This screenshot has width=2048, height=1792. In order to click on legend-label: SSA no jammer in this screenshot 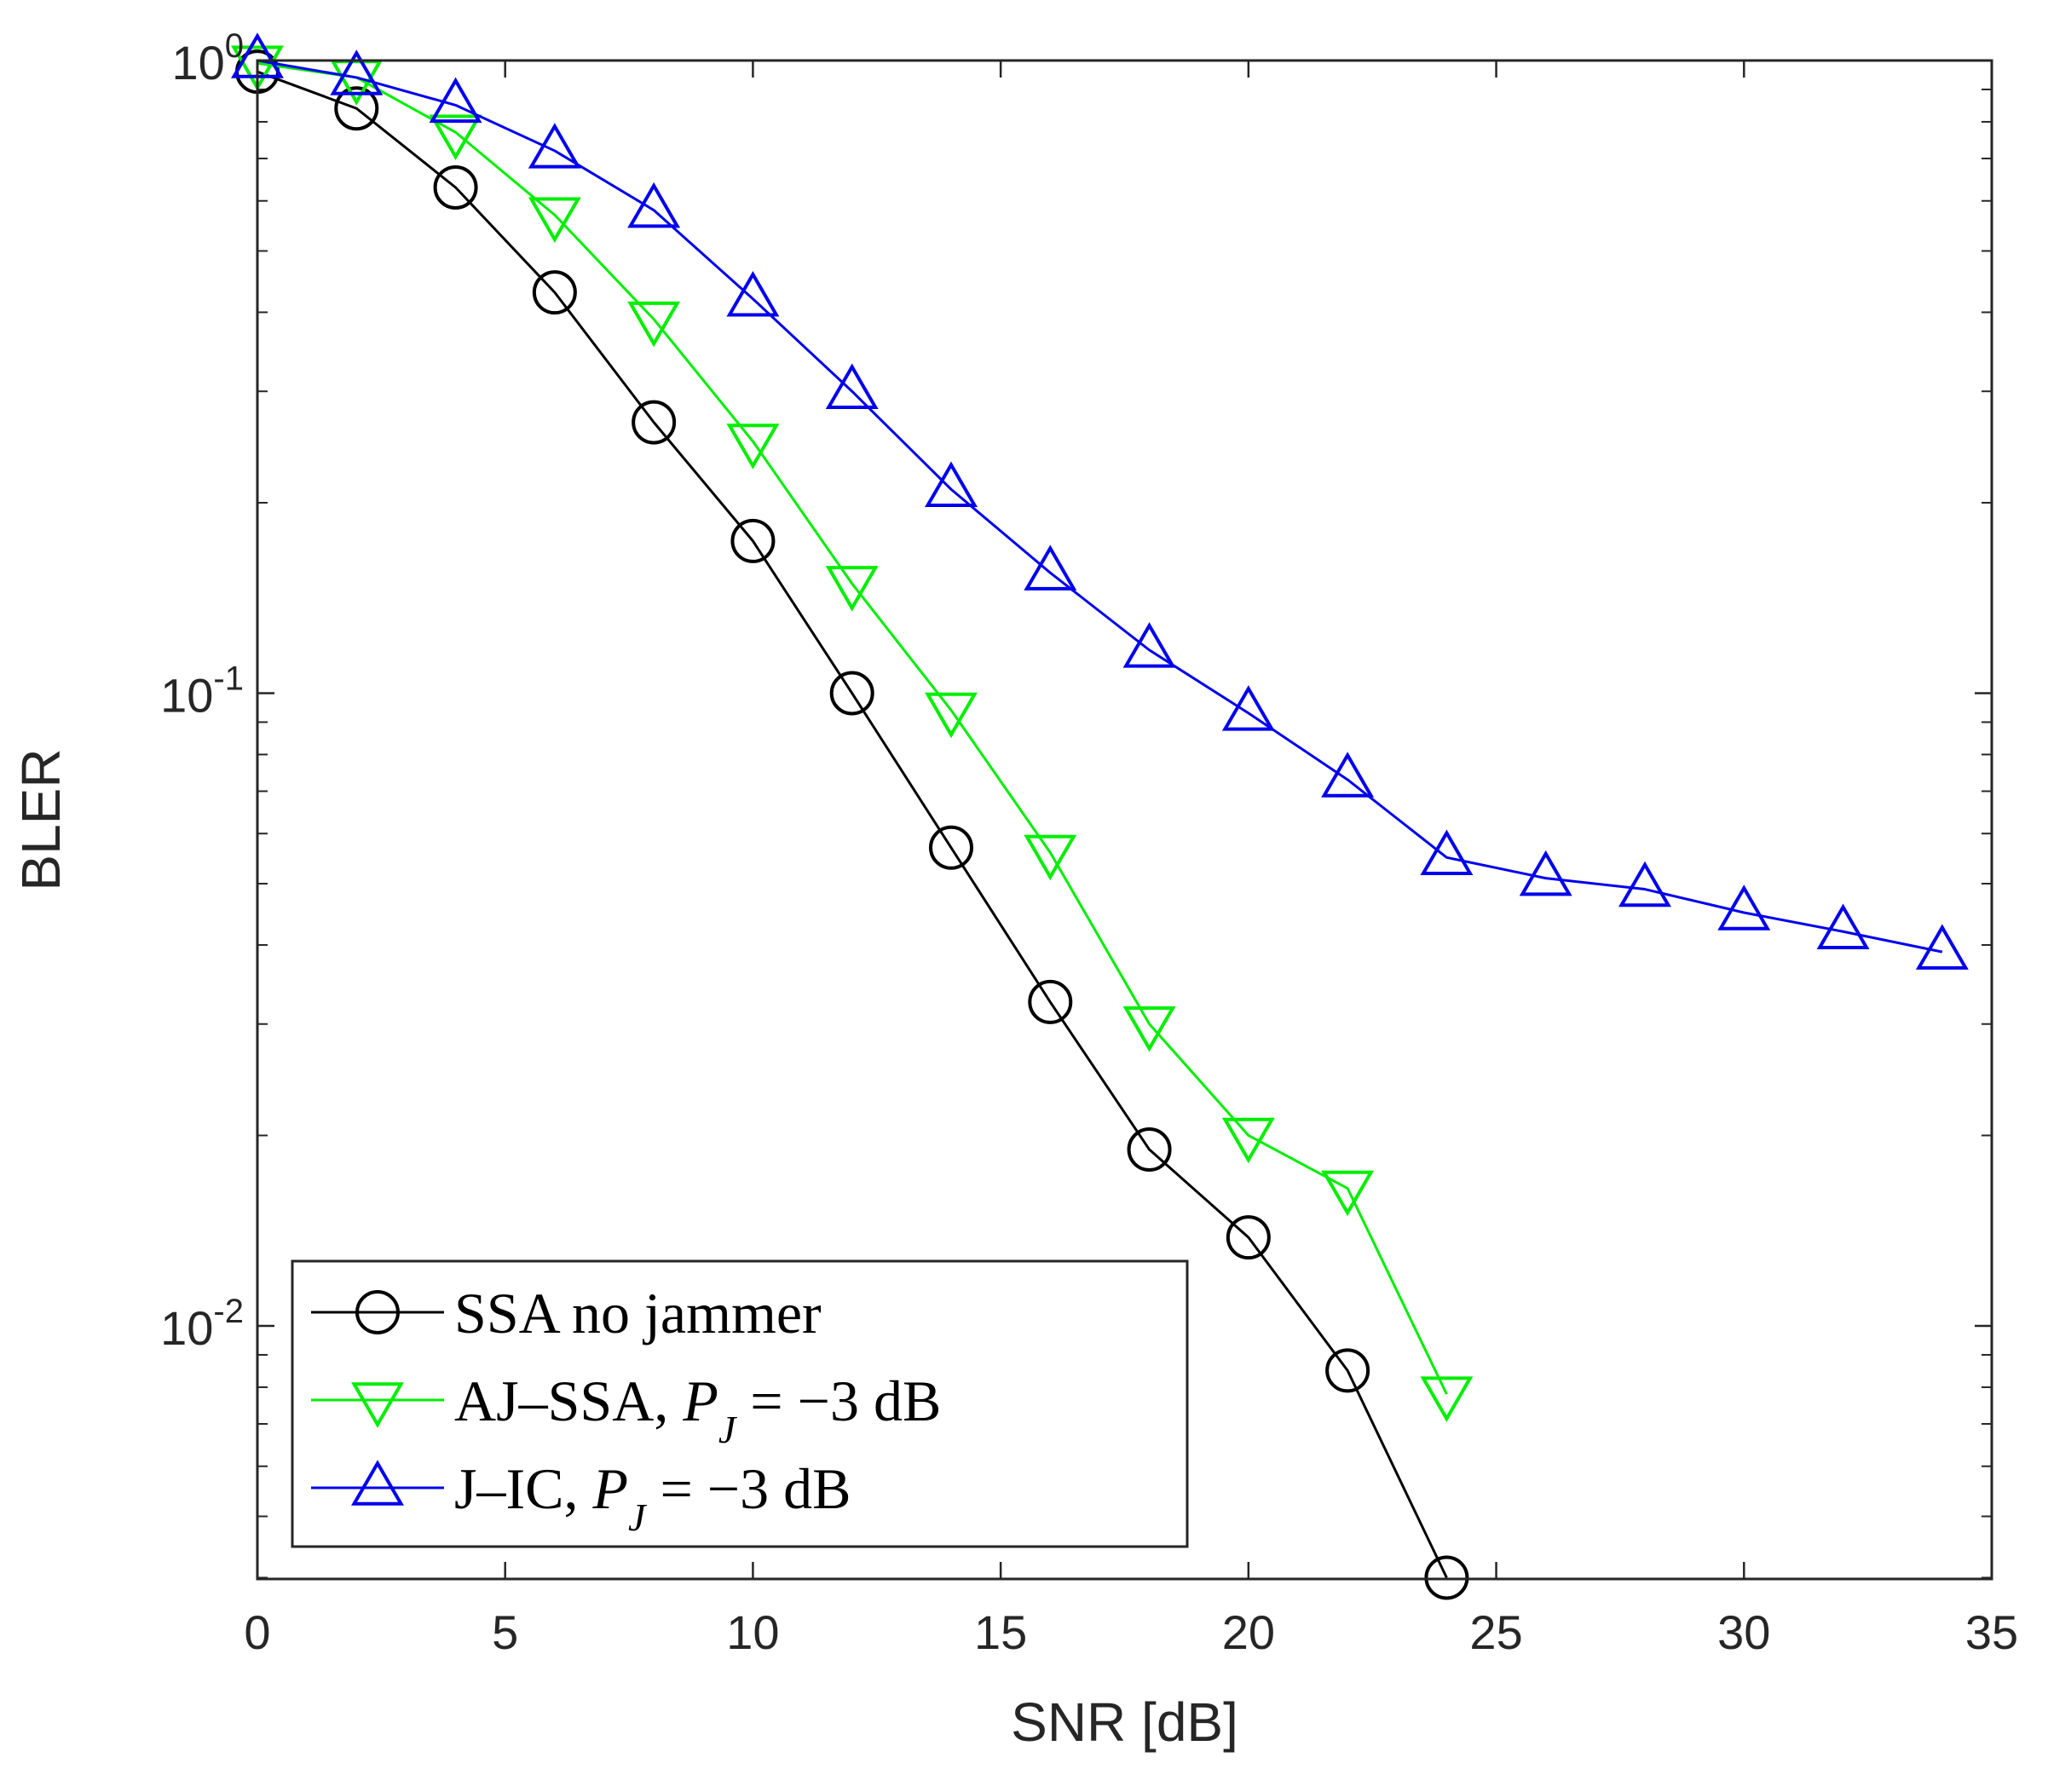, I will do `click(638, 1313)`.